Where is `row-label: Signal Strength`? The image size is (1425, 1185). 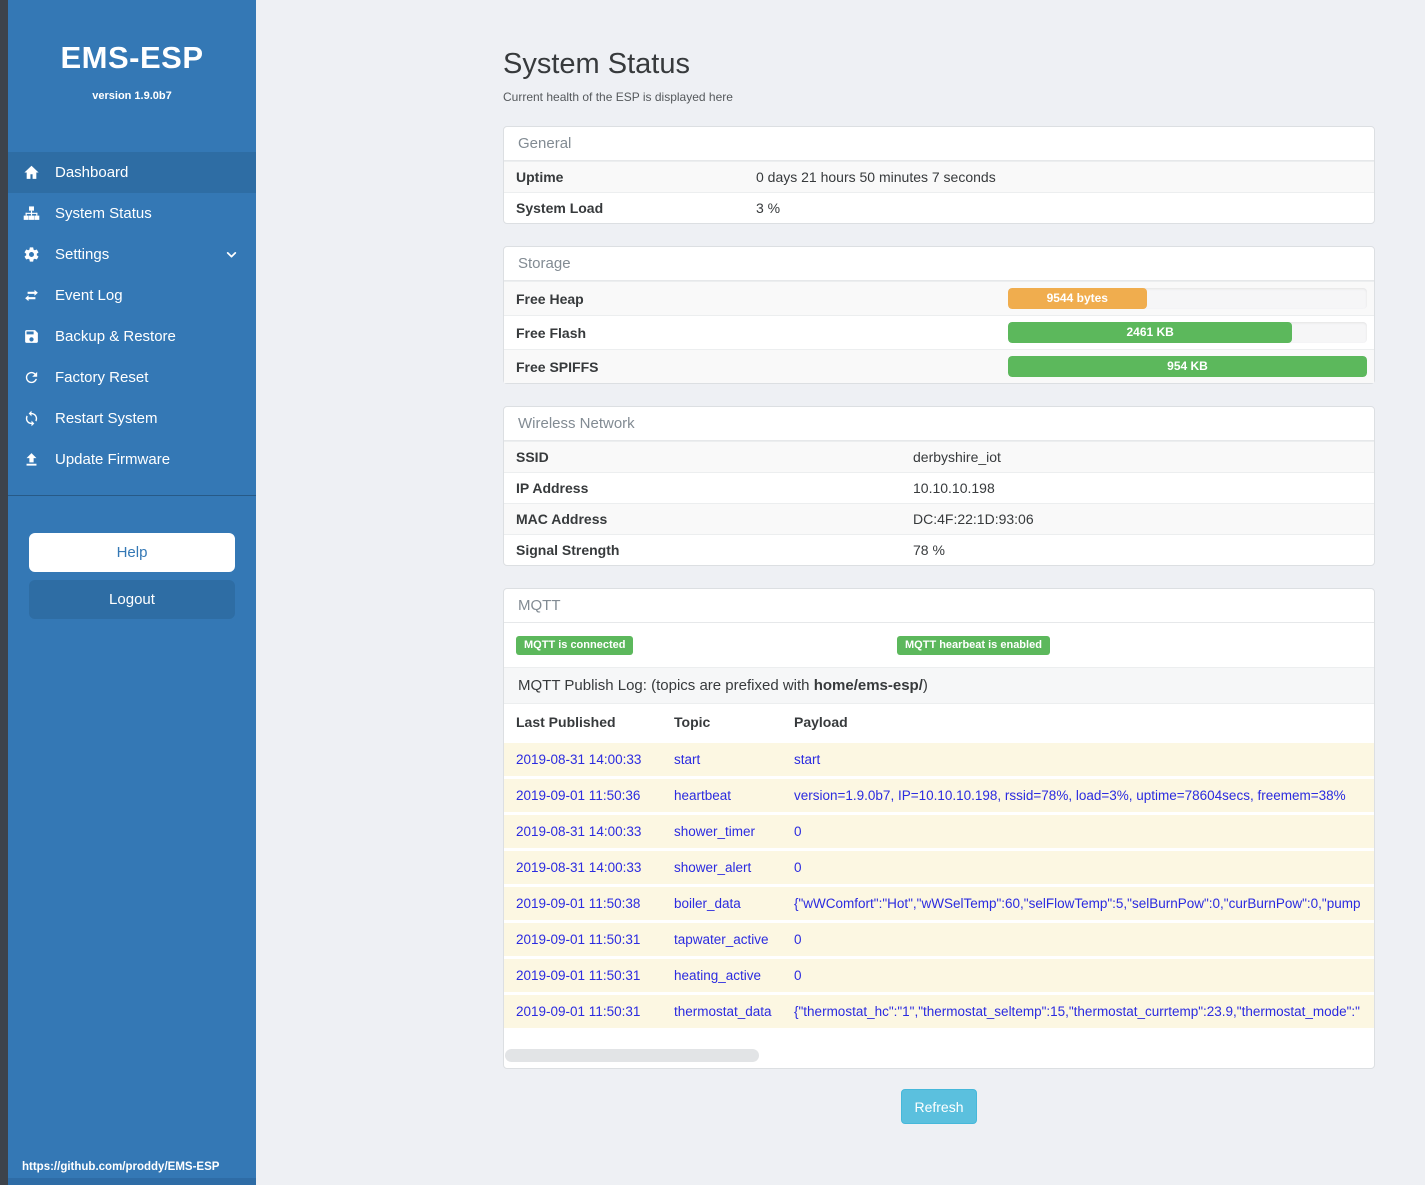
row-label: Signal Strength is located at coordinates (568, 550).